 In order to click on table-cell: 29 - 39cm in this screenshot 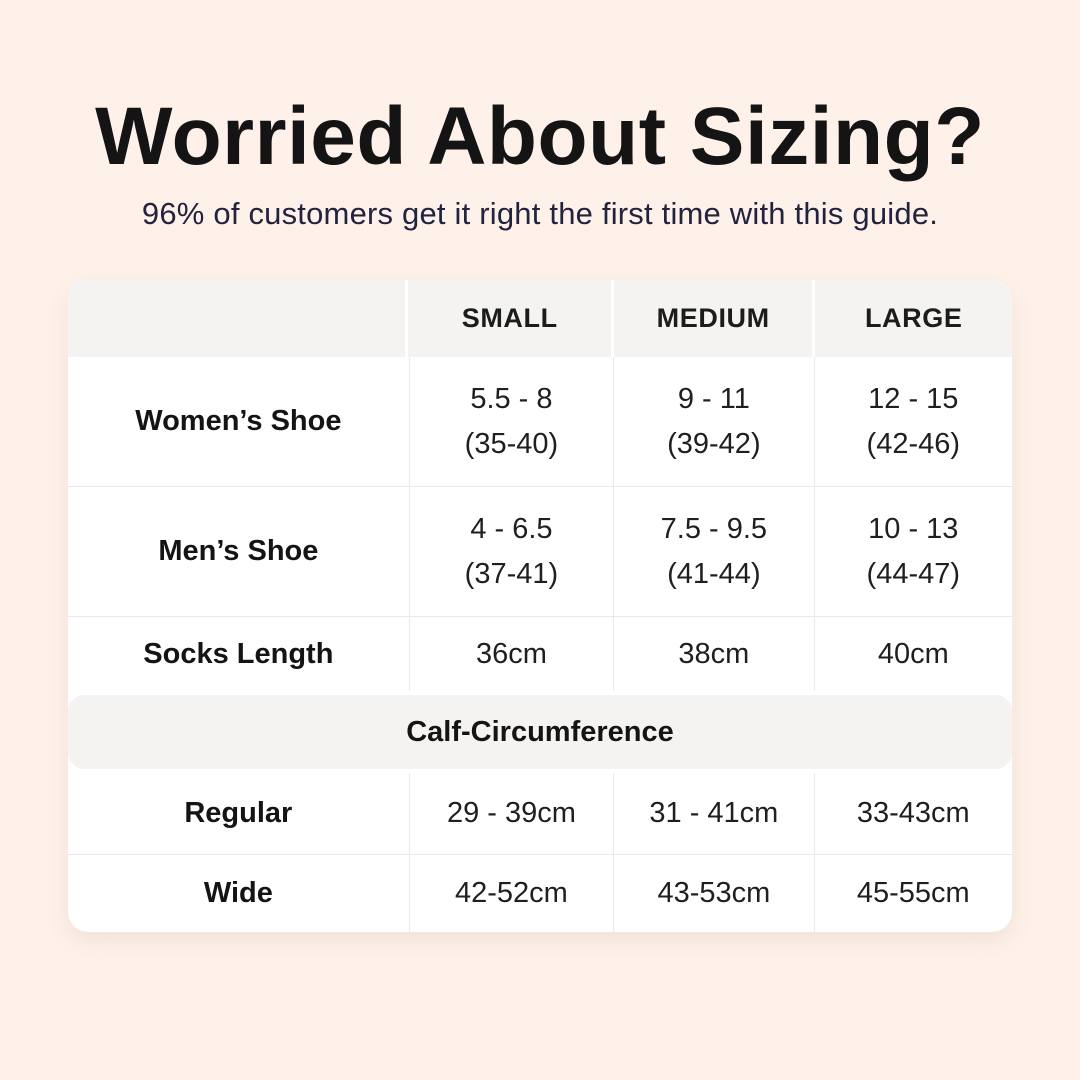, I will do `click(510, 814)`.